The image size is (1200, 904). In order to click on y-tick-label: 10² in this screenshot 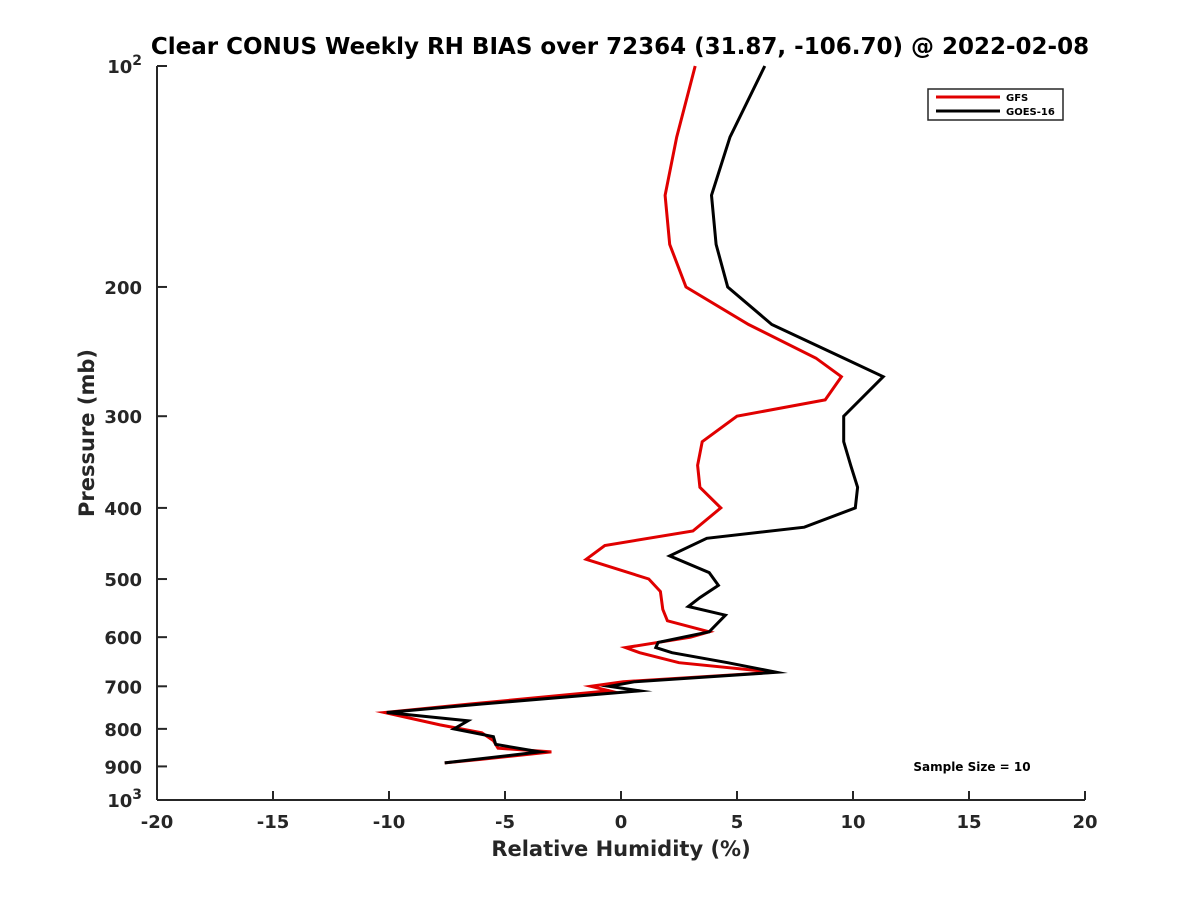, I will do `click(124, 65)`.